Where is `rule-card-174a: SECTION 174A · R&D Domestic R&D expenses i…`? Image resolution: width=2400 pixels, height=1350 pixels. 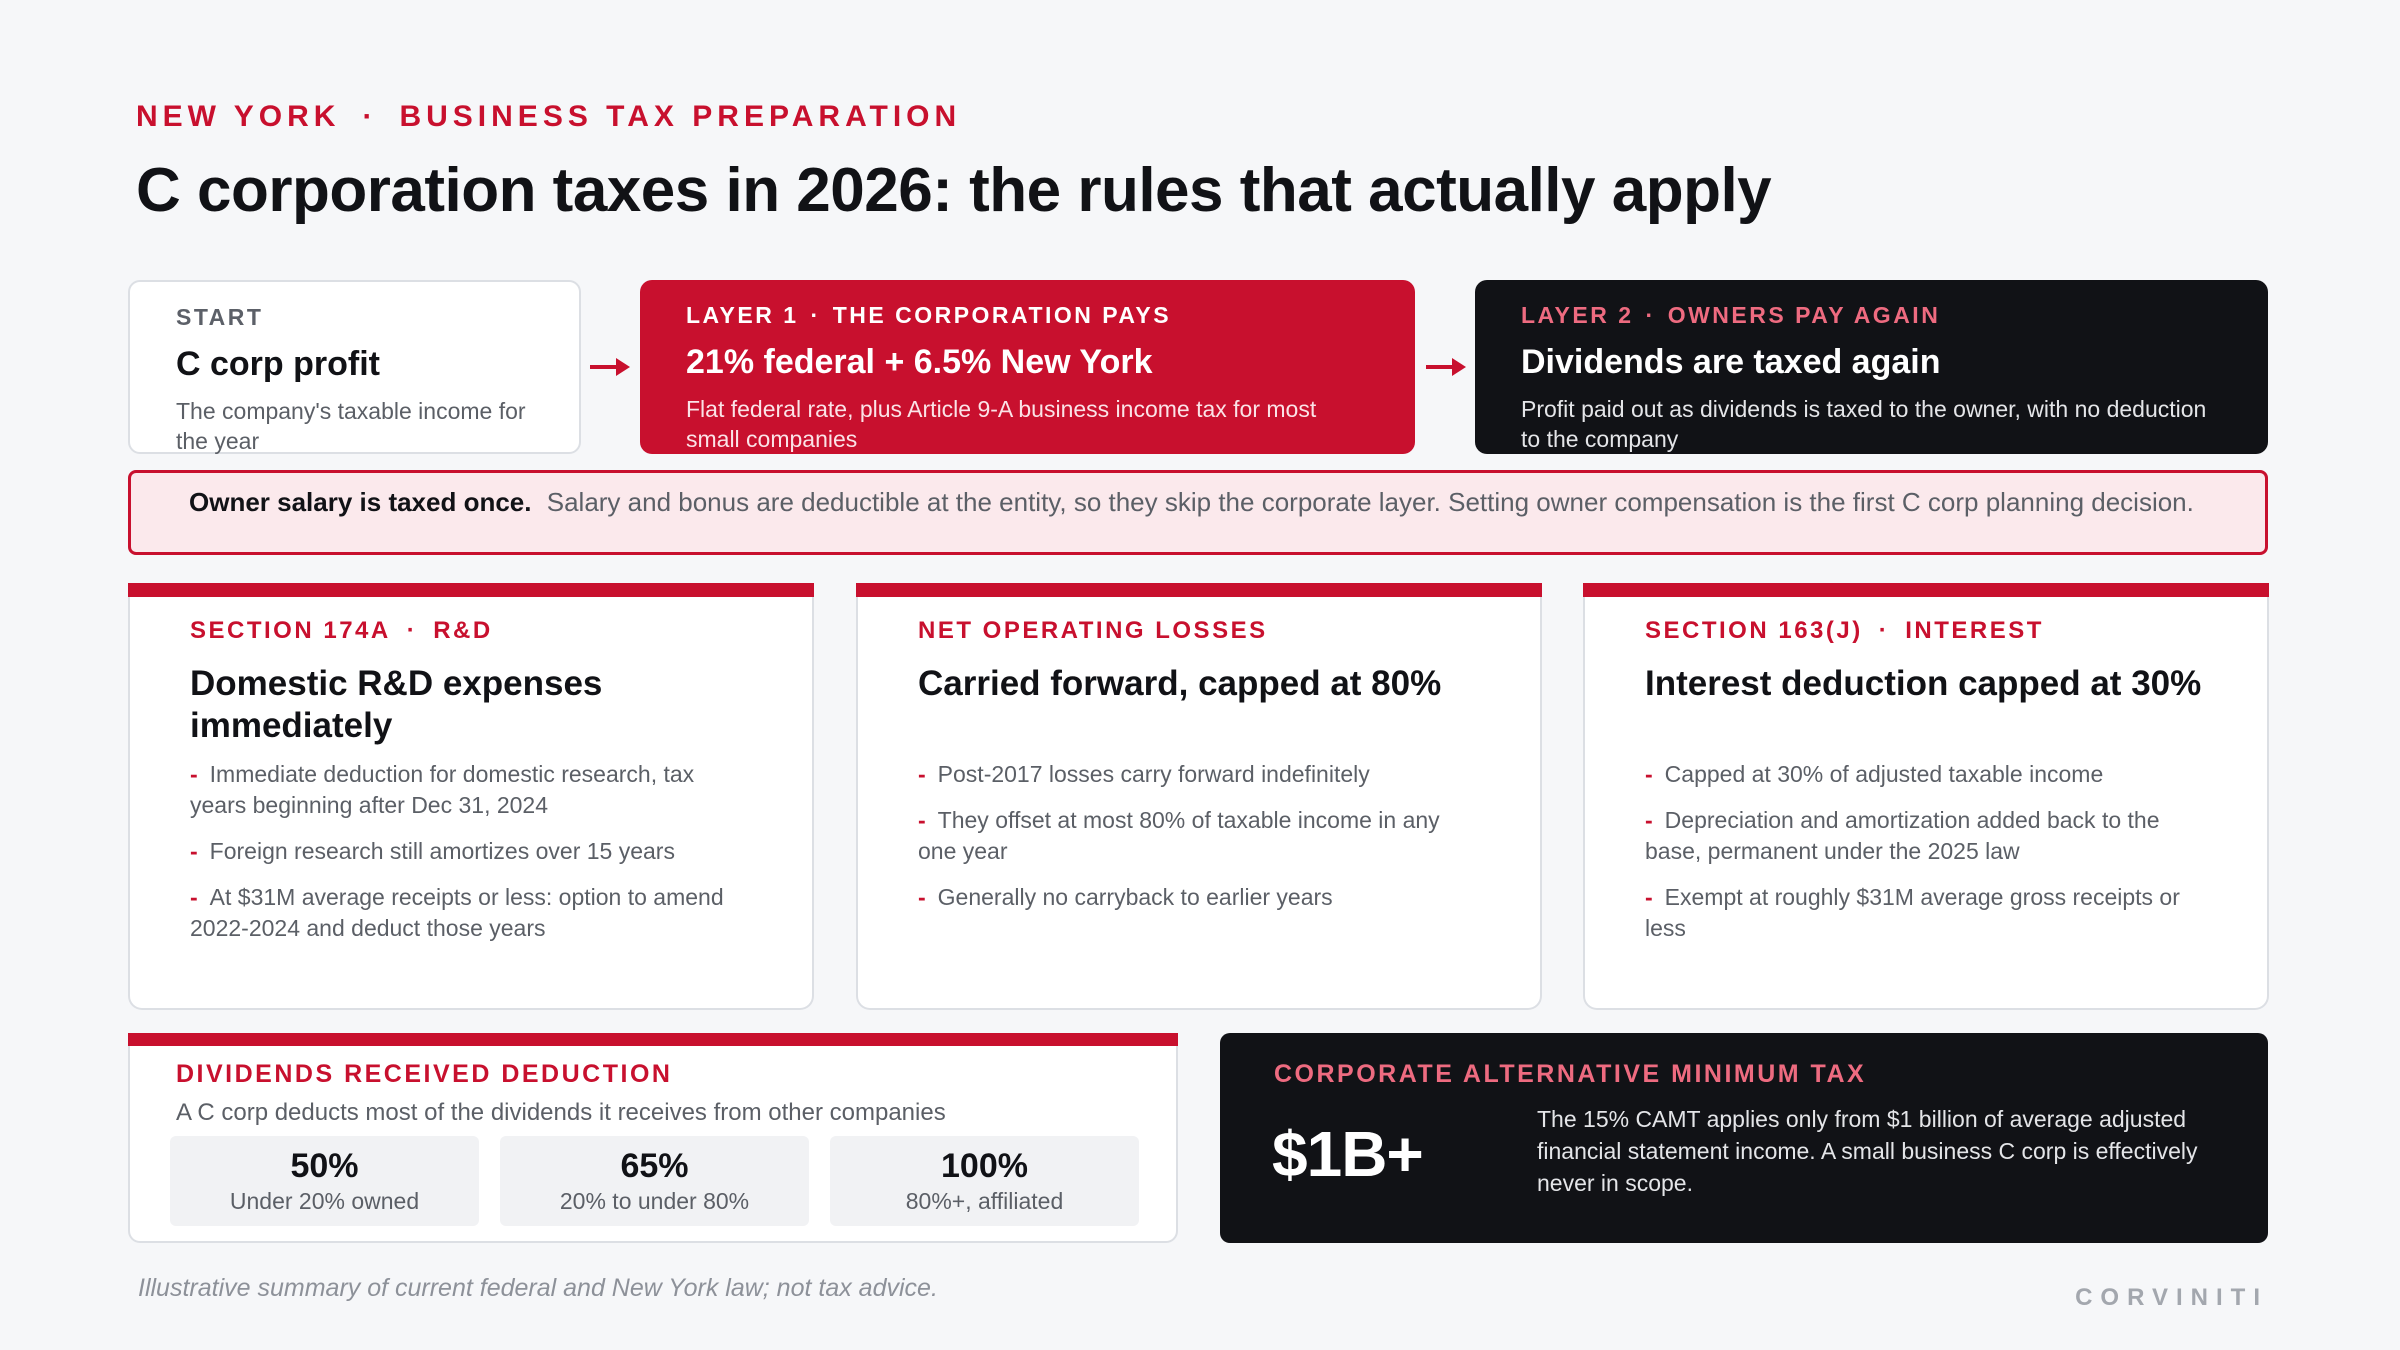
rule-card-174a: SECTION 174A · R&D Domestic R&D expenses i… is located at coordinates (471, 796).